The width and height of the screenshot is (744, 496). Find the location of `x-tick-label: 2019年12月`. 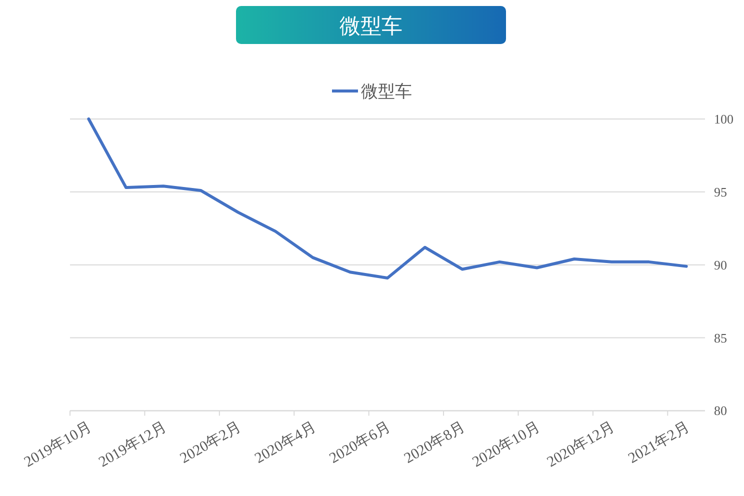

x-tick-label: 2019年12月 is located at coordinates (133, 445).